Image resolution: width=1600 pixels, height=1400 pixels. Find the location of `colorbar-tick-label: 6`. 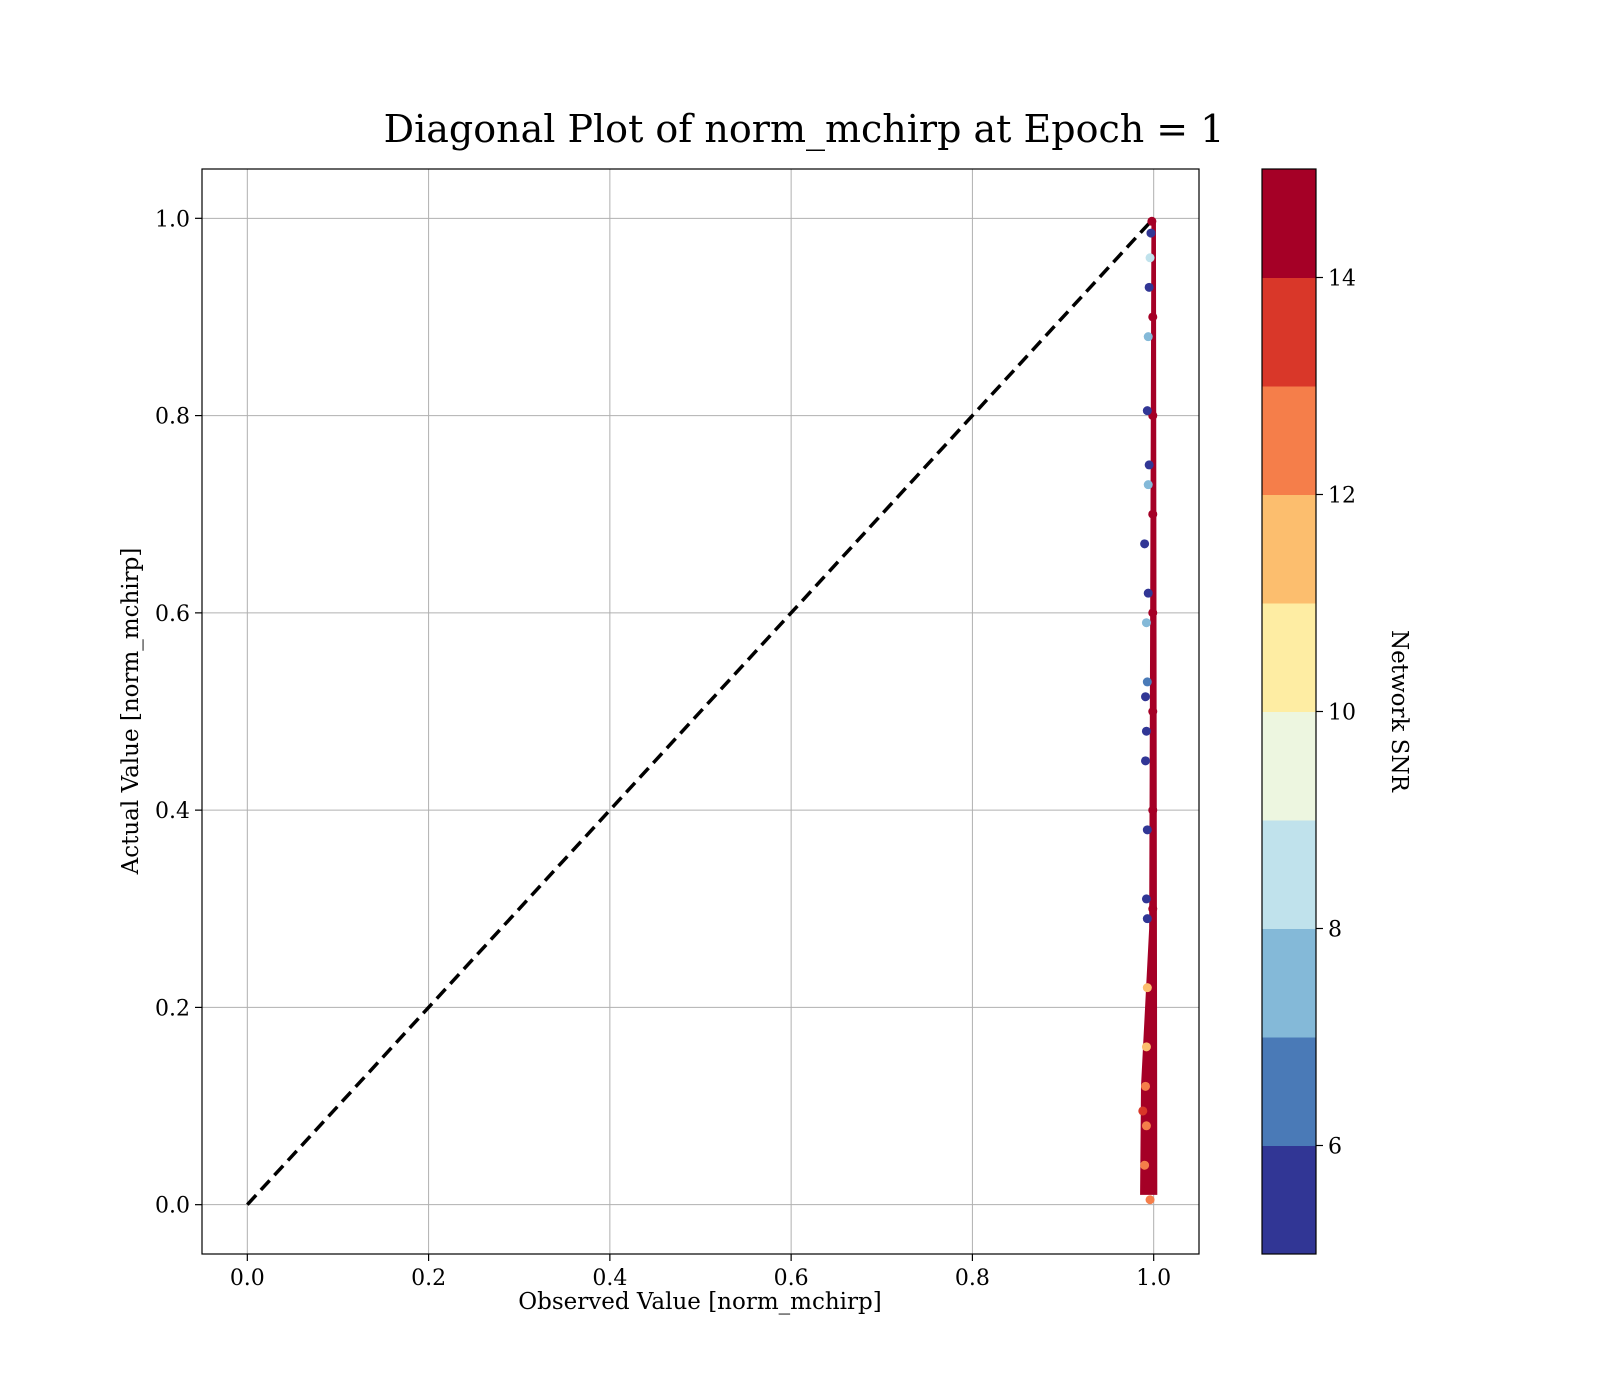

colorbar-tick-label: 6 is located at coordinates (1335, 1147).